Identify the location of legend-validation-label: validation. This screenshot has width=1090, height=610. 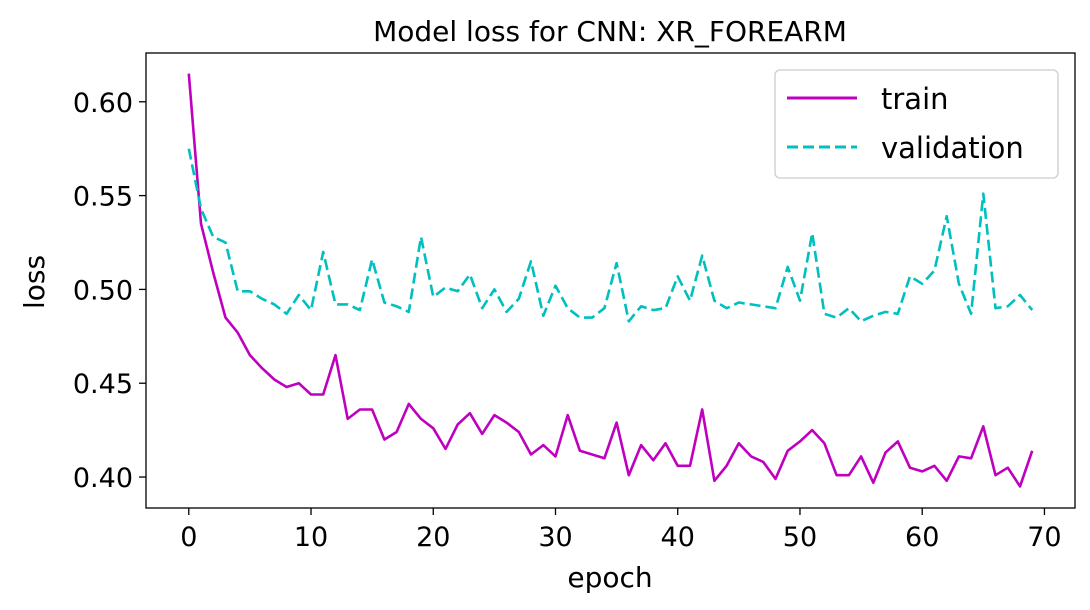
(952, 148).